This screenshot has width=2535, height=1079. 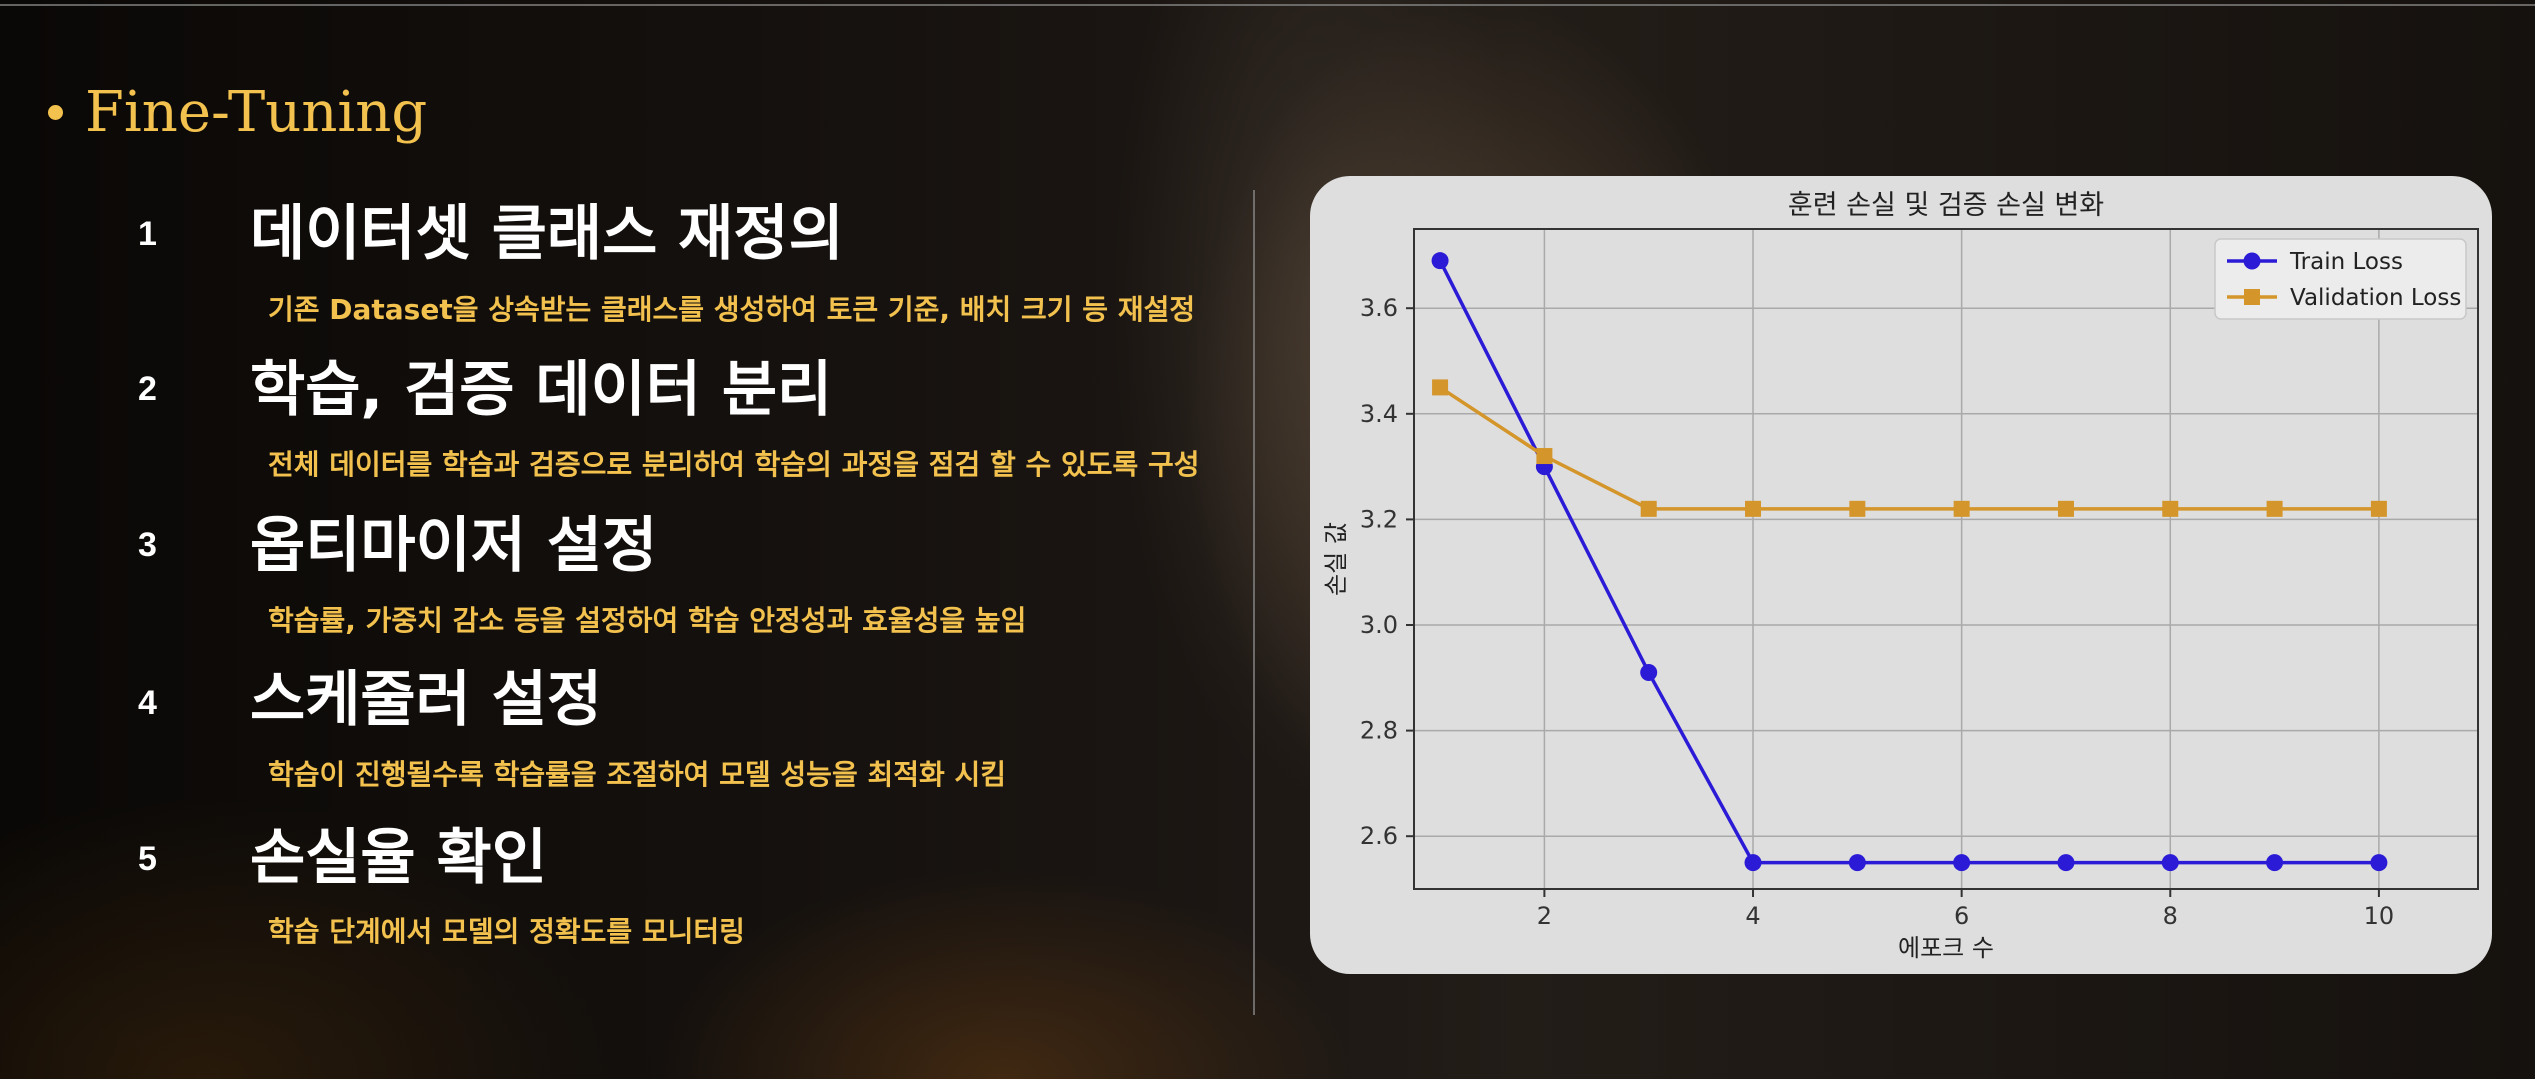 I want to click on step-description: 학습 단계에서 모델의 정확도를 모니터링, so click(x=506, y=931).